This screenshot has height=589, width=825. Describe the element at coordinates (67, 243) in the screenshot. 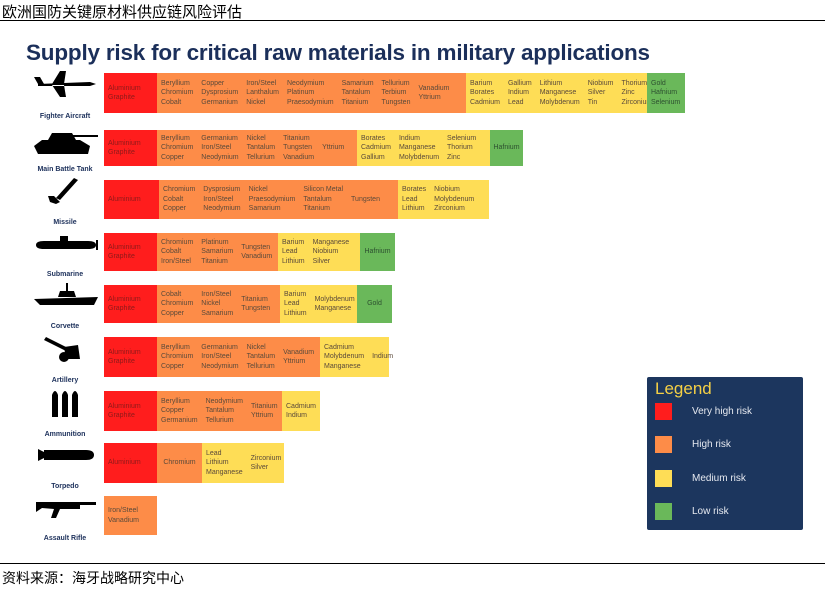

I see `submarine-icon` at that location.